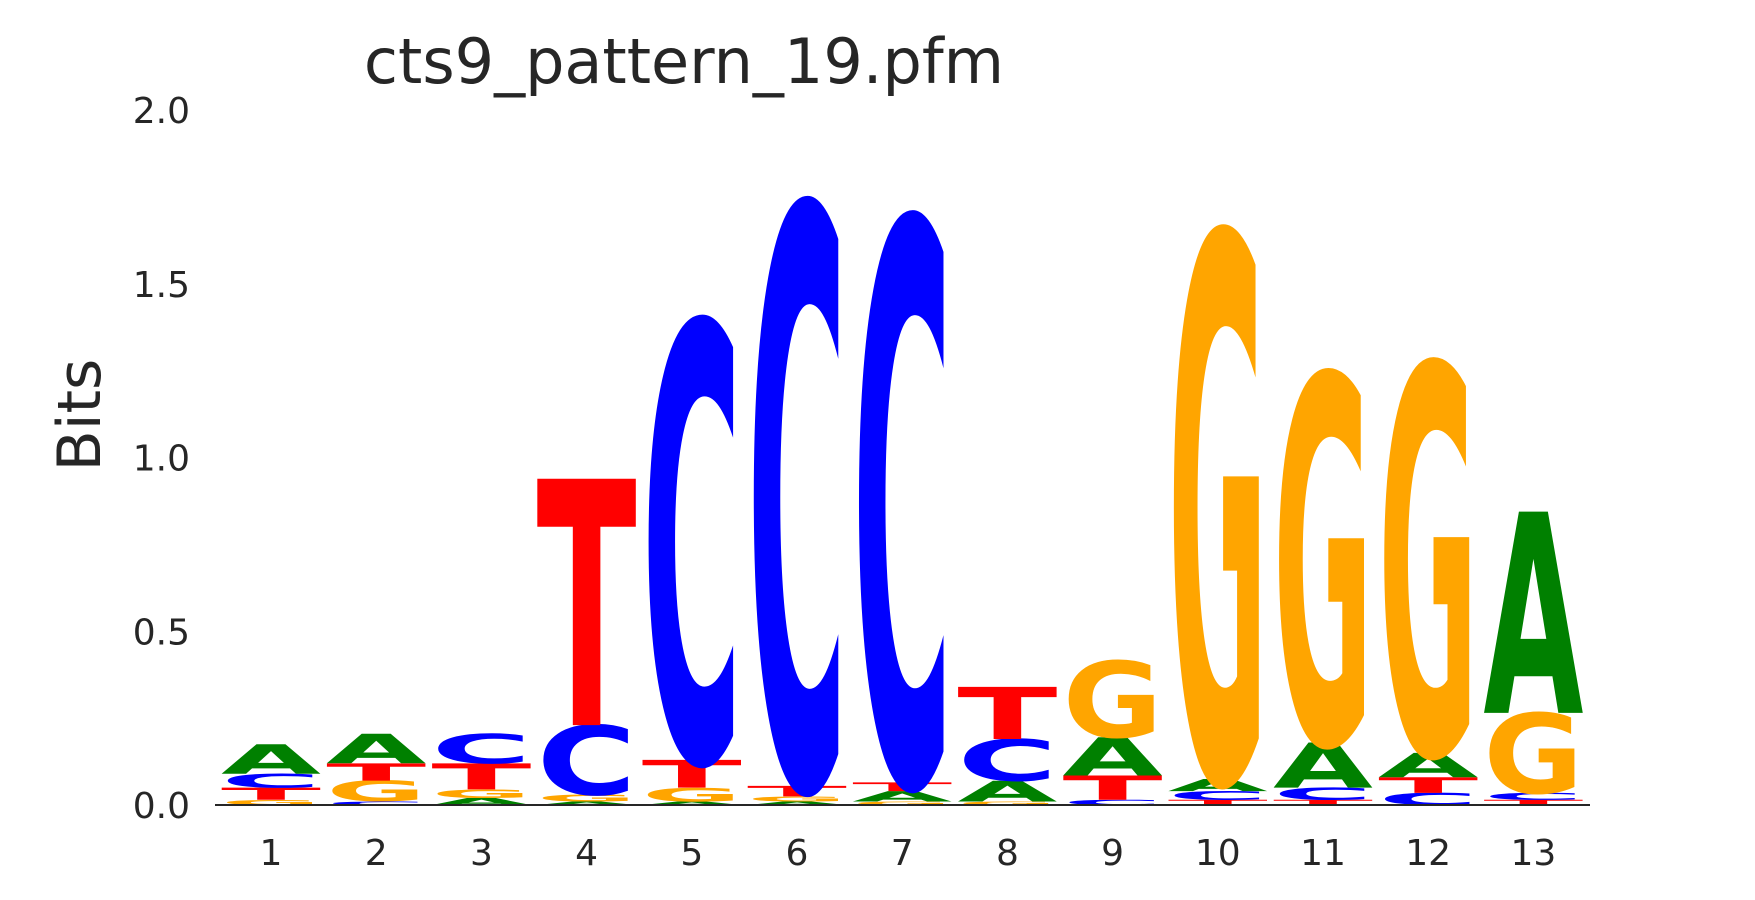 The image size is (1755, 900). What do you see at coordinates (1007, 853) in the screenshot?
I see `x-tick-label: 8` at bounding box center [1007, 853].